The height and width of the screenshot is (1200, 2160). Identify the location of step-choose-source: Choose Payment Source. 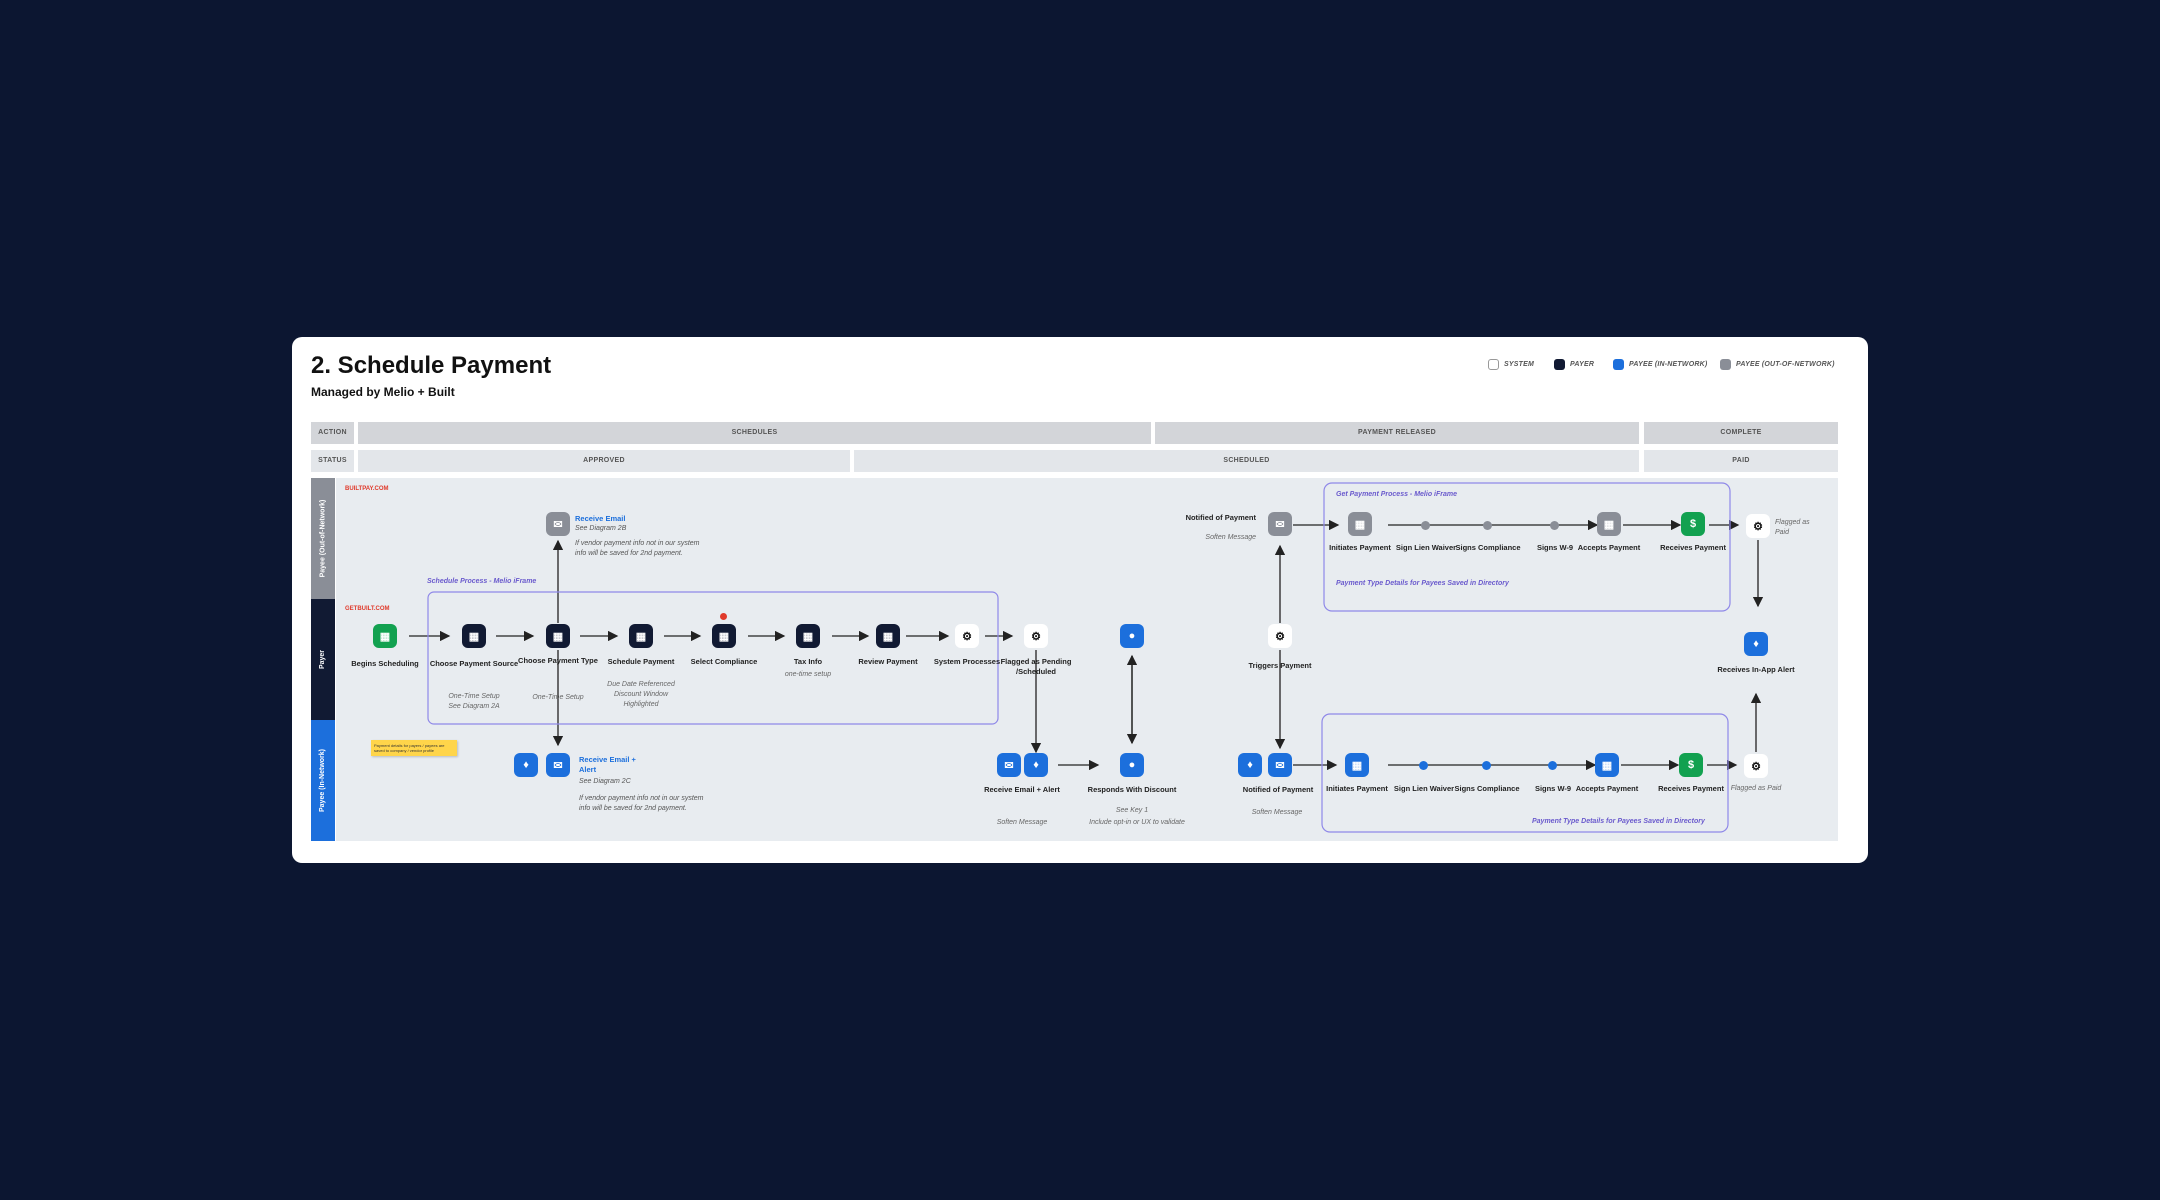
(474, 663).